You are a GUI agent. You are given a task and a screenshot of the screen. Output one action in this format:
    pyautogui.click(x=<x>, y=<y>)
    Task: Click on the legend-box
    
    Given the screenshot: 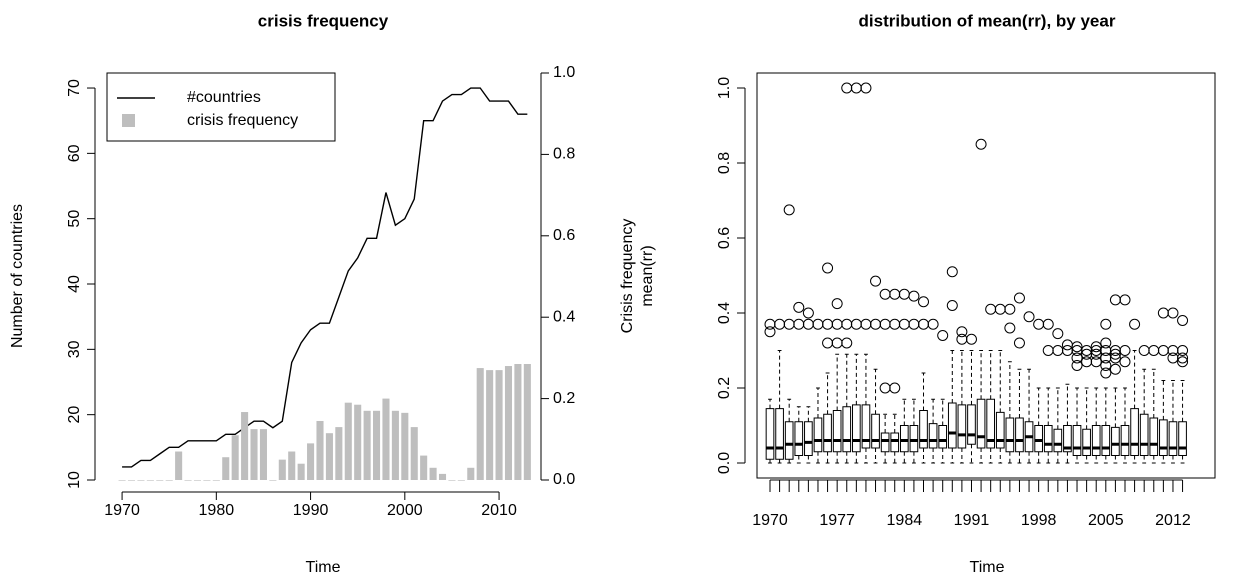 What is the action you would take?
    pyautogui.click(x=221, y=107)
    